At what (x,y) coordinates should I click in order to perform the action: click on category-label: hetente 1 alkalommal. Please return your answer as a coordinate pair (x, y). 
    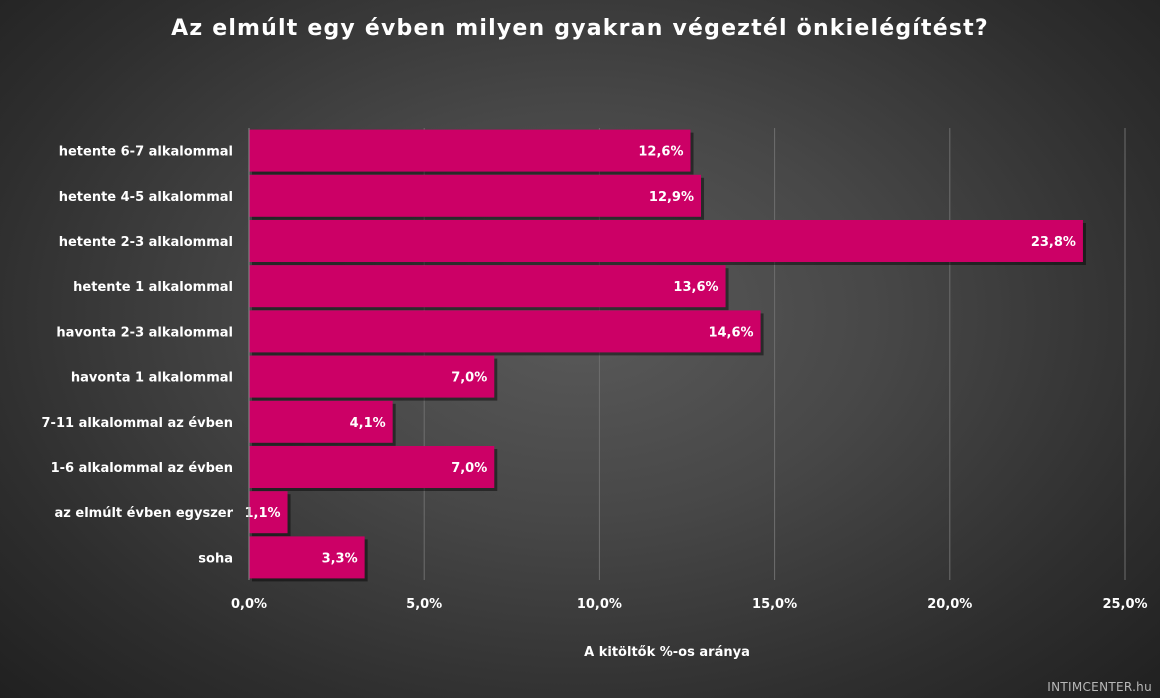
    Looking at the image, I should click on (153, 287).